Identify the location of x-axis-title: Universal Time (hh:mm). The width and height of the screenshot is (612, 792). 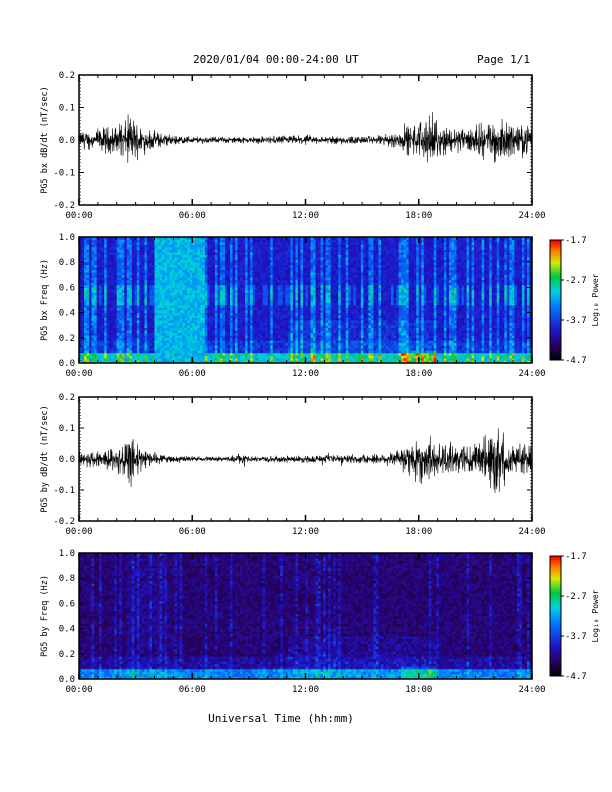
(281, 718).